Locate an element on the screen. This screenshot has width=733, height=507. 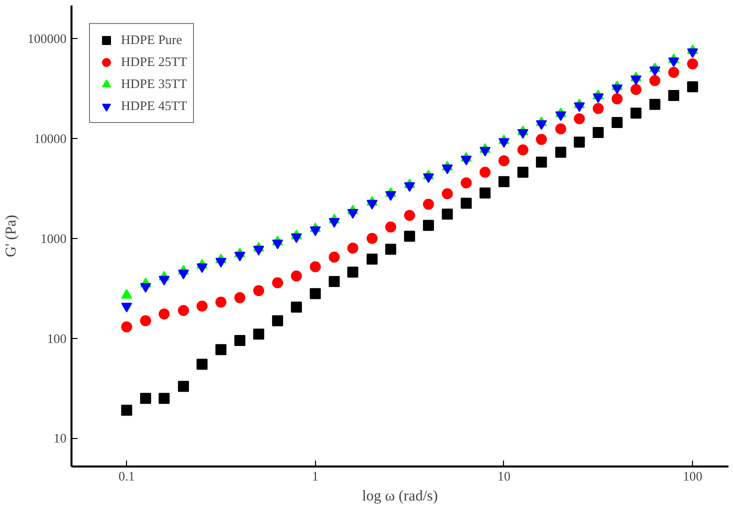
legend-label: HDPE 35TT is located at coordinates (154, 84).